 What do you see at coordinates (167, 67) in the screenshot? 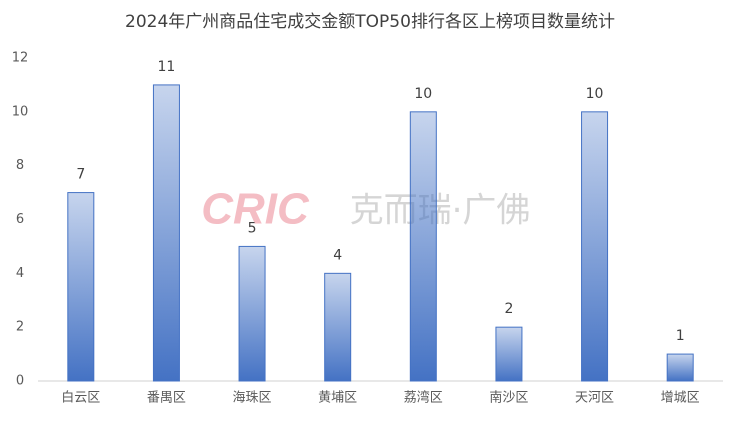
I see `value-label: 11` at bounding box center [167, 67].